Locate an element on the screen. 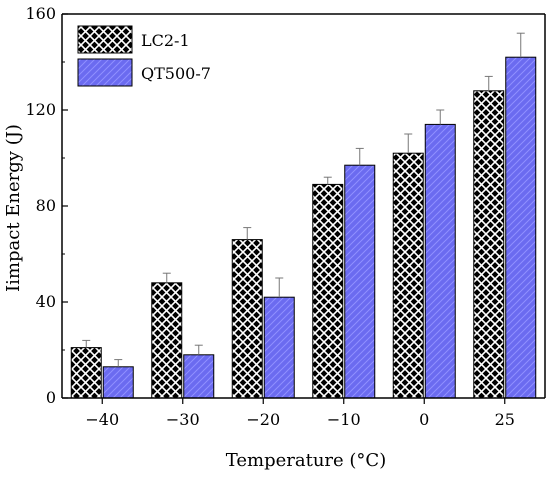 The width and height of the screenshot is (550, 478). y-axis-title: Iimpact Energy (J) is located at coordinates (13, 208).